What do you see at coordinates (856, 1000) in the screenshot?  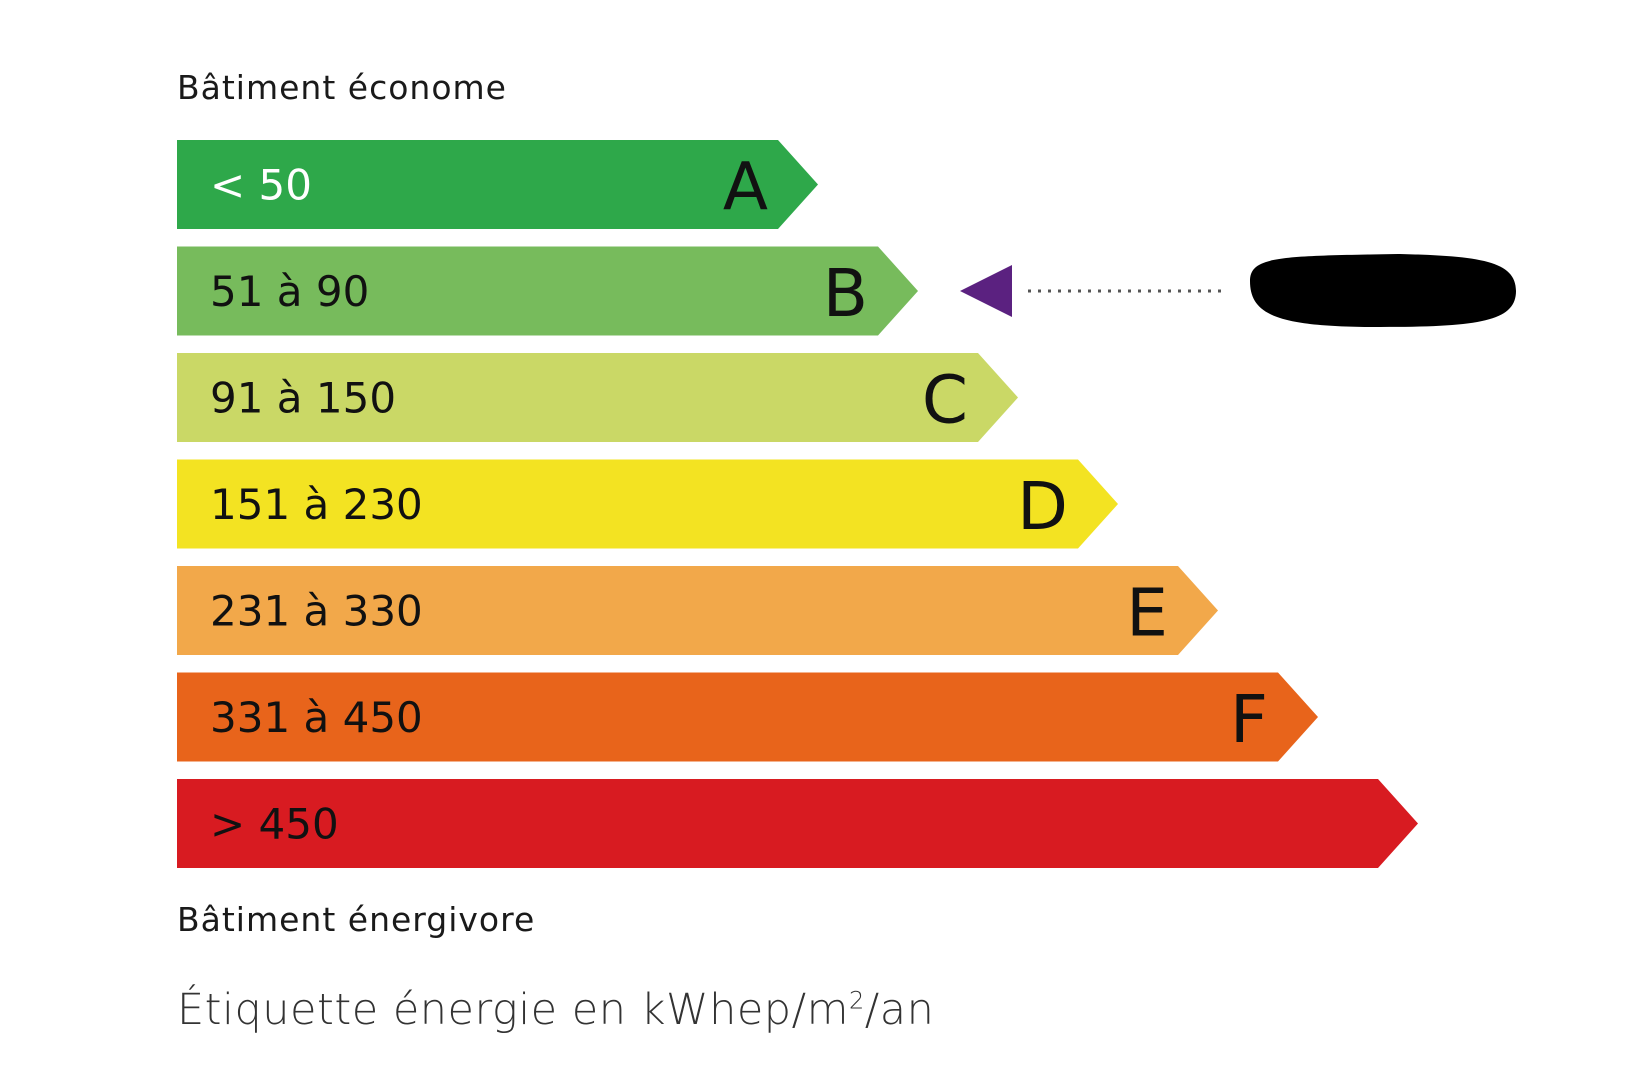 I see `unit-label-sup: 2` at bounding box center [856, 1000].